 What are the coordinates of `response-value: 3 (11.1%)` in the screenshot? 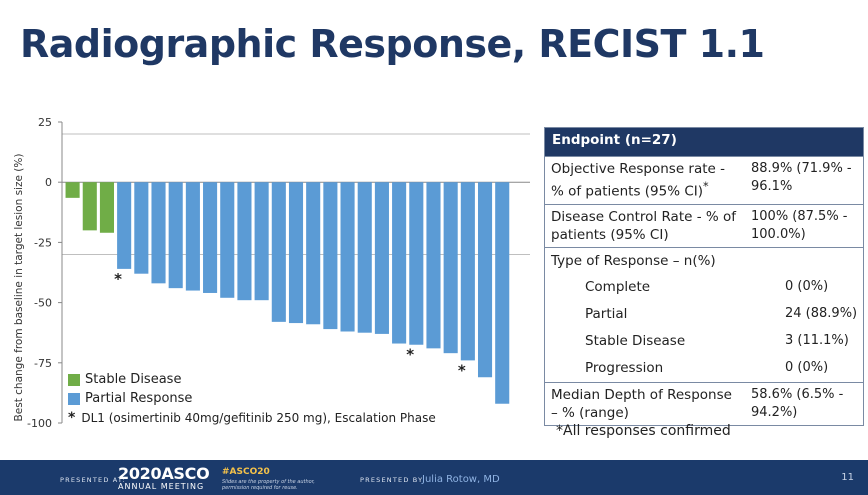 It's located at (817, 340).